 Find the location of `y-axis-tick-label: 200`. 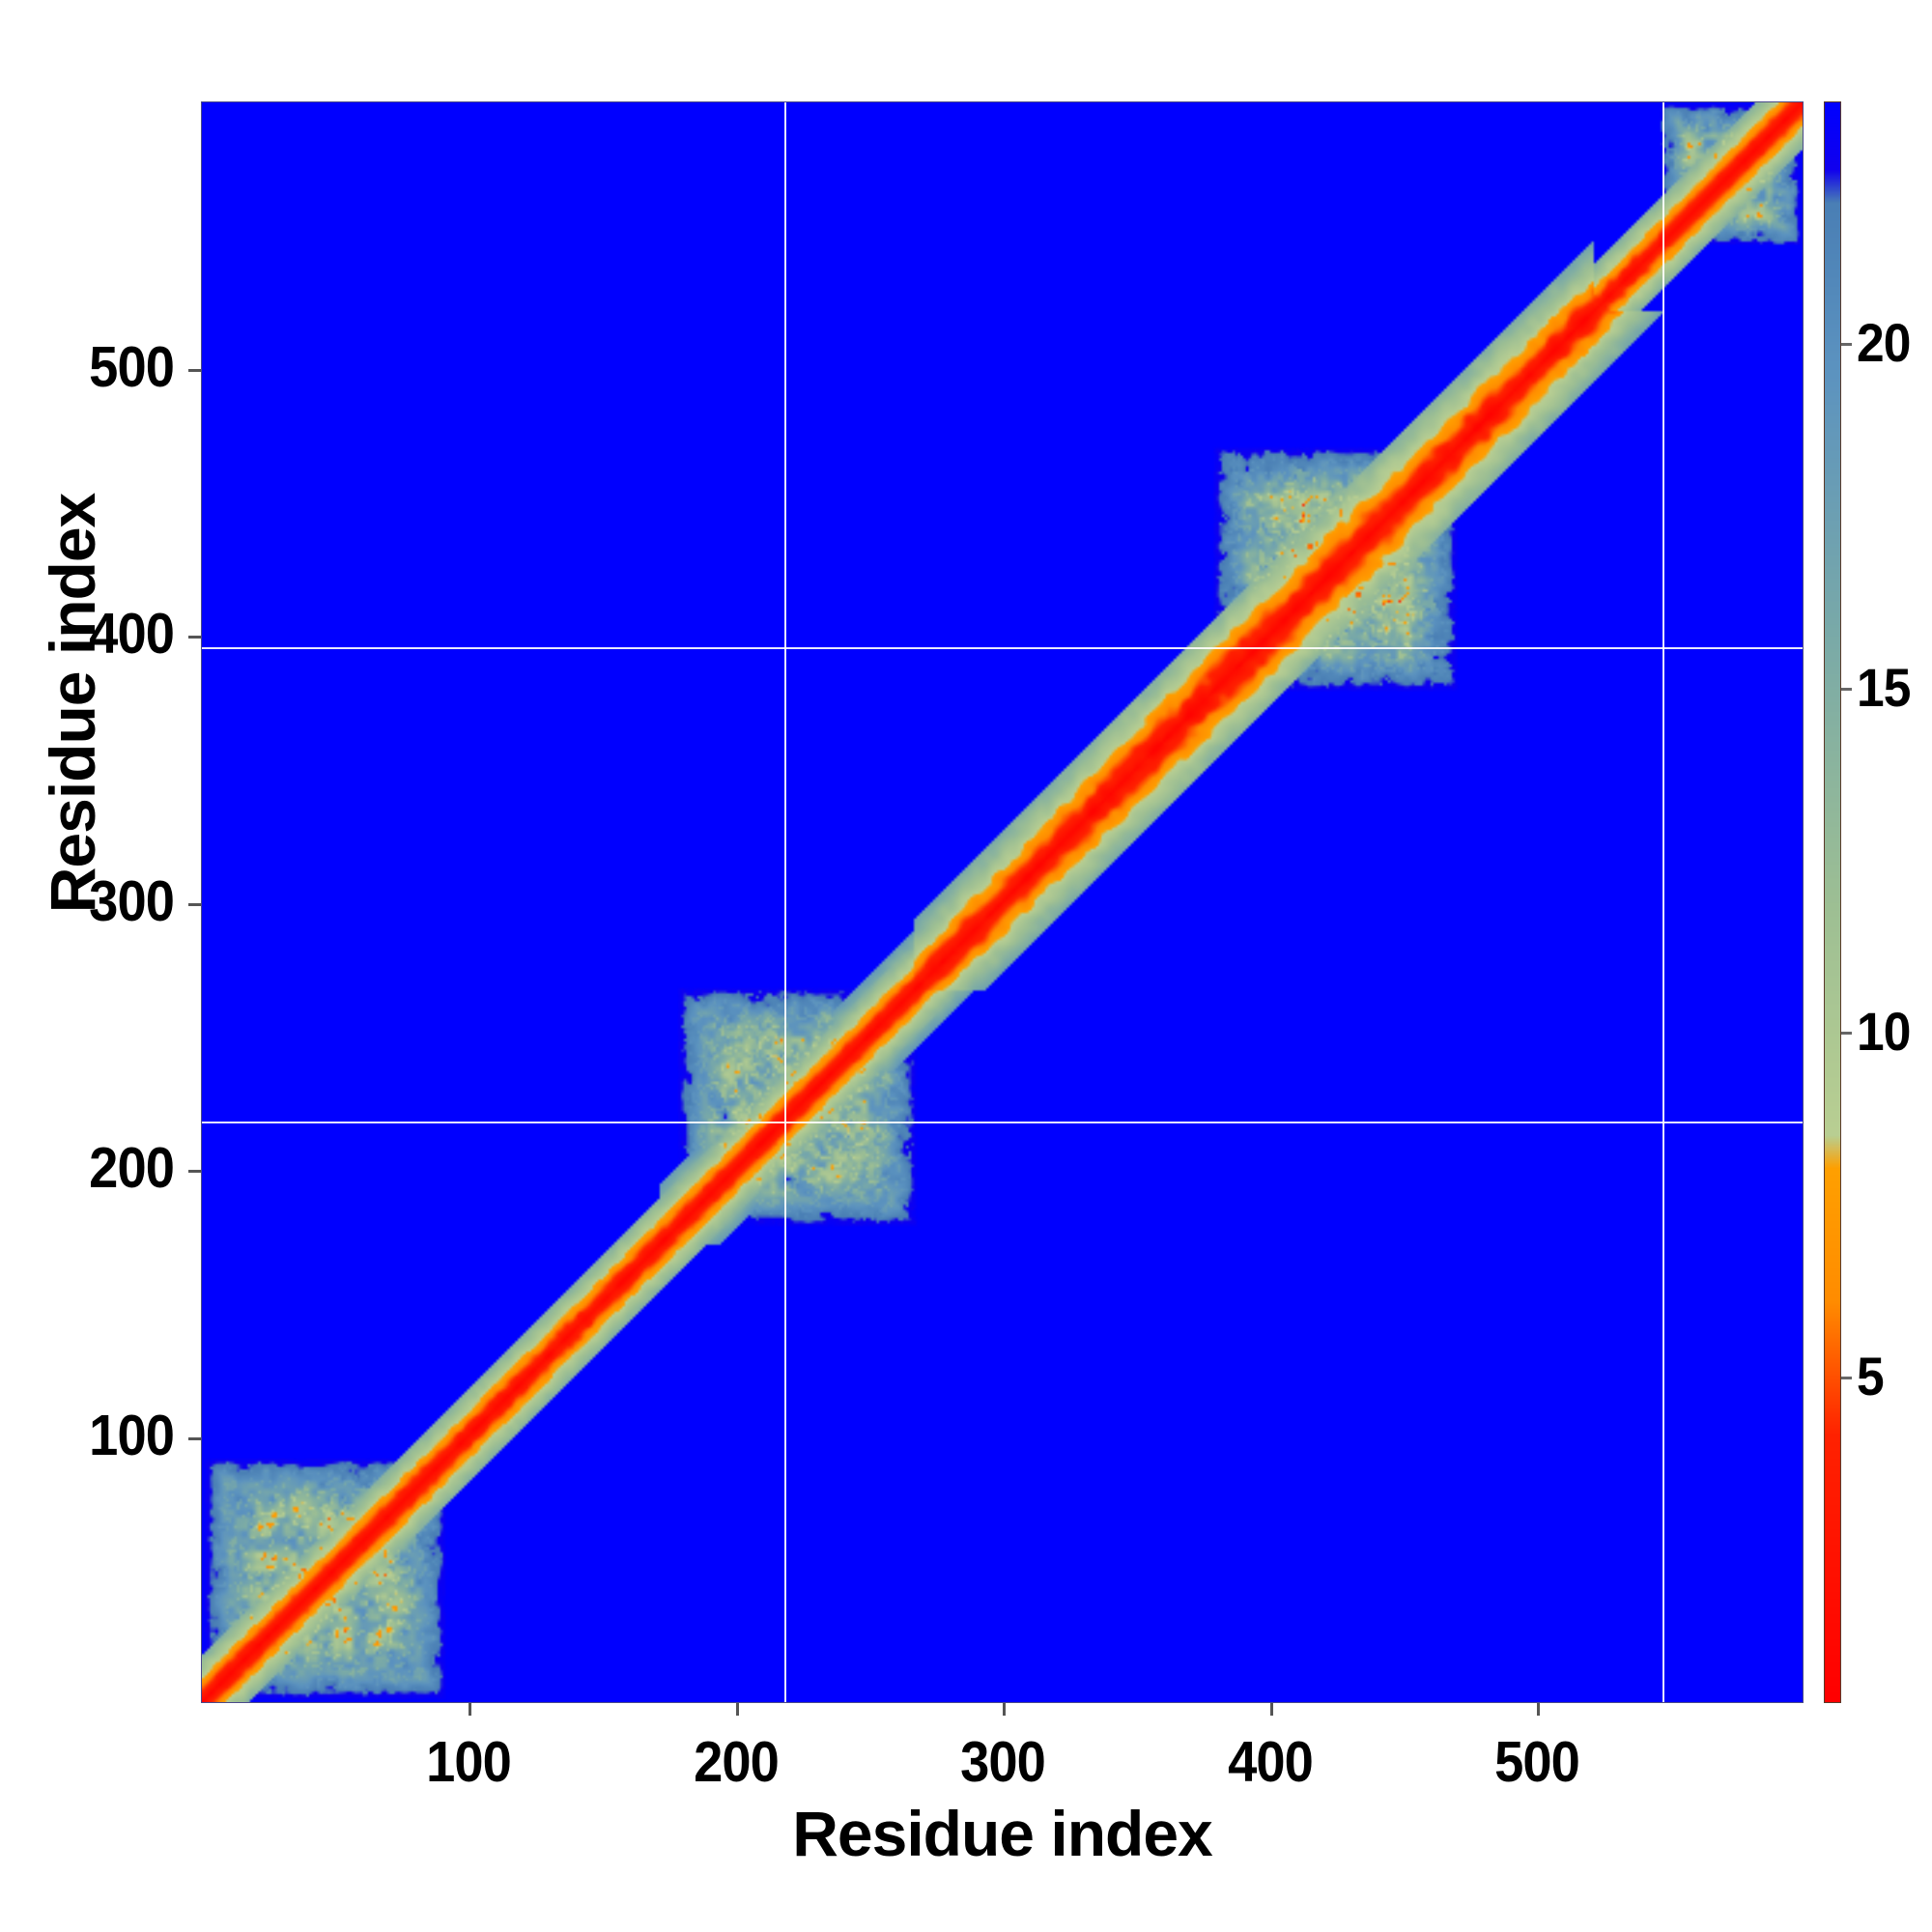

y-axis-tick-label: 200 is located at coordinates (132, 1168).